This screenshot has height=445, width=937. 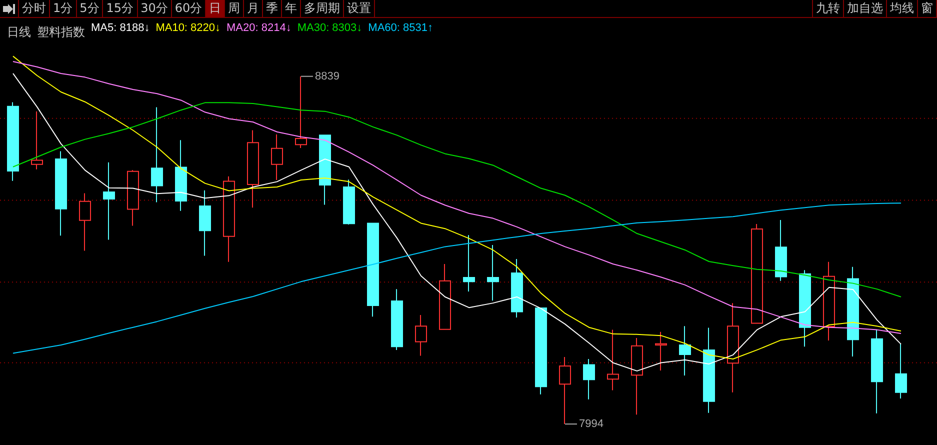 What do you see at coordinates (216, 8) in the screenshot?
I see `text: 日` at bounding box center [216, 8].